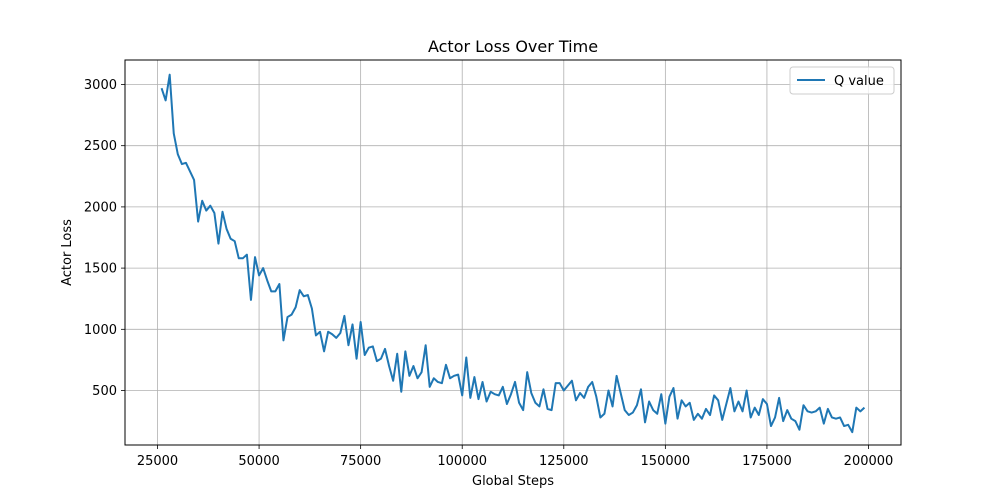 This screenshot has height=504, width=1000. I want to click on y-tick-label: 1500, so click(100, 269).